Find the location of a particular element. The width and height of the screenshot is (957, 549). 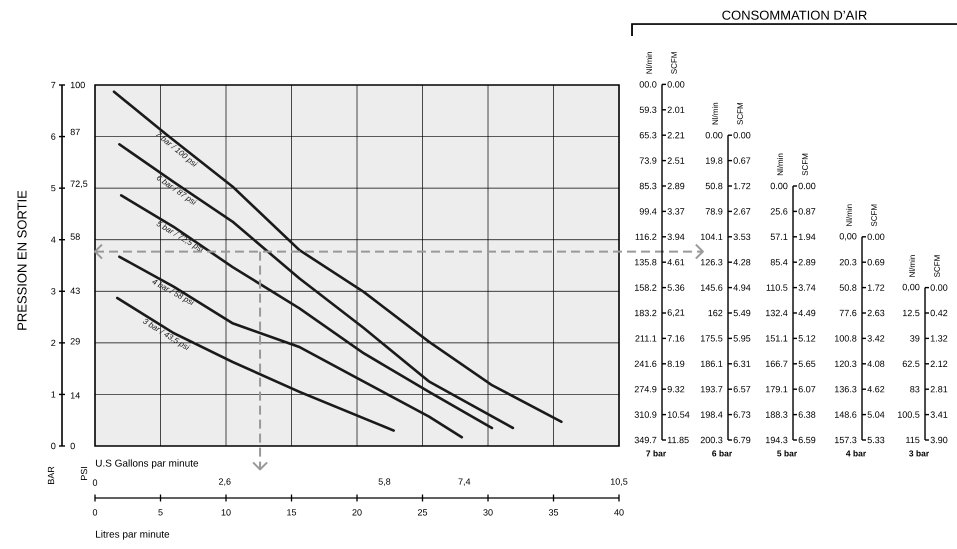

x-tick-label: 15 is located at coordinates (291, 512).